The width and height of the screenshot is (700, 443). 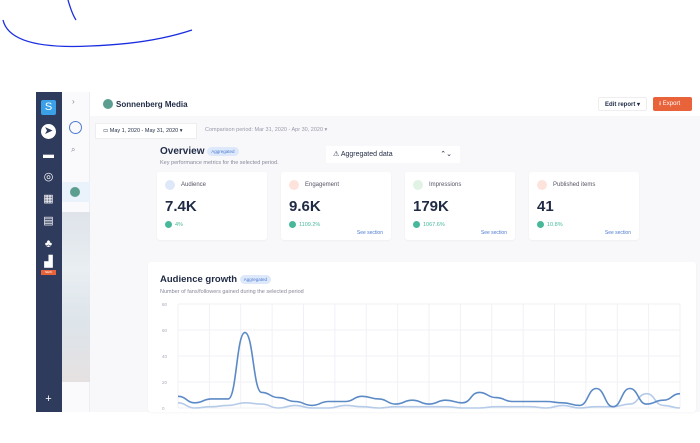 What do you see at coordinates (165, 330) in the screenshot?
I see `y-tick-label: 60` at bounding box center [165, 330].